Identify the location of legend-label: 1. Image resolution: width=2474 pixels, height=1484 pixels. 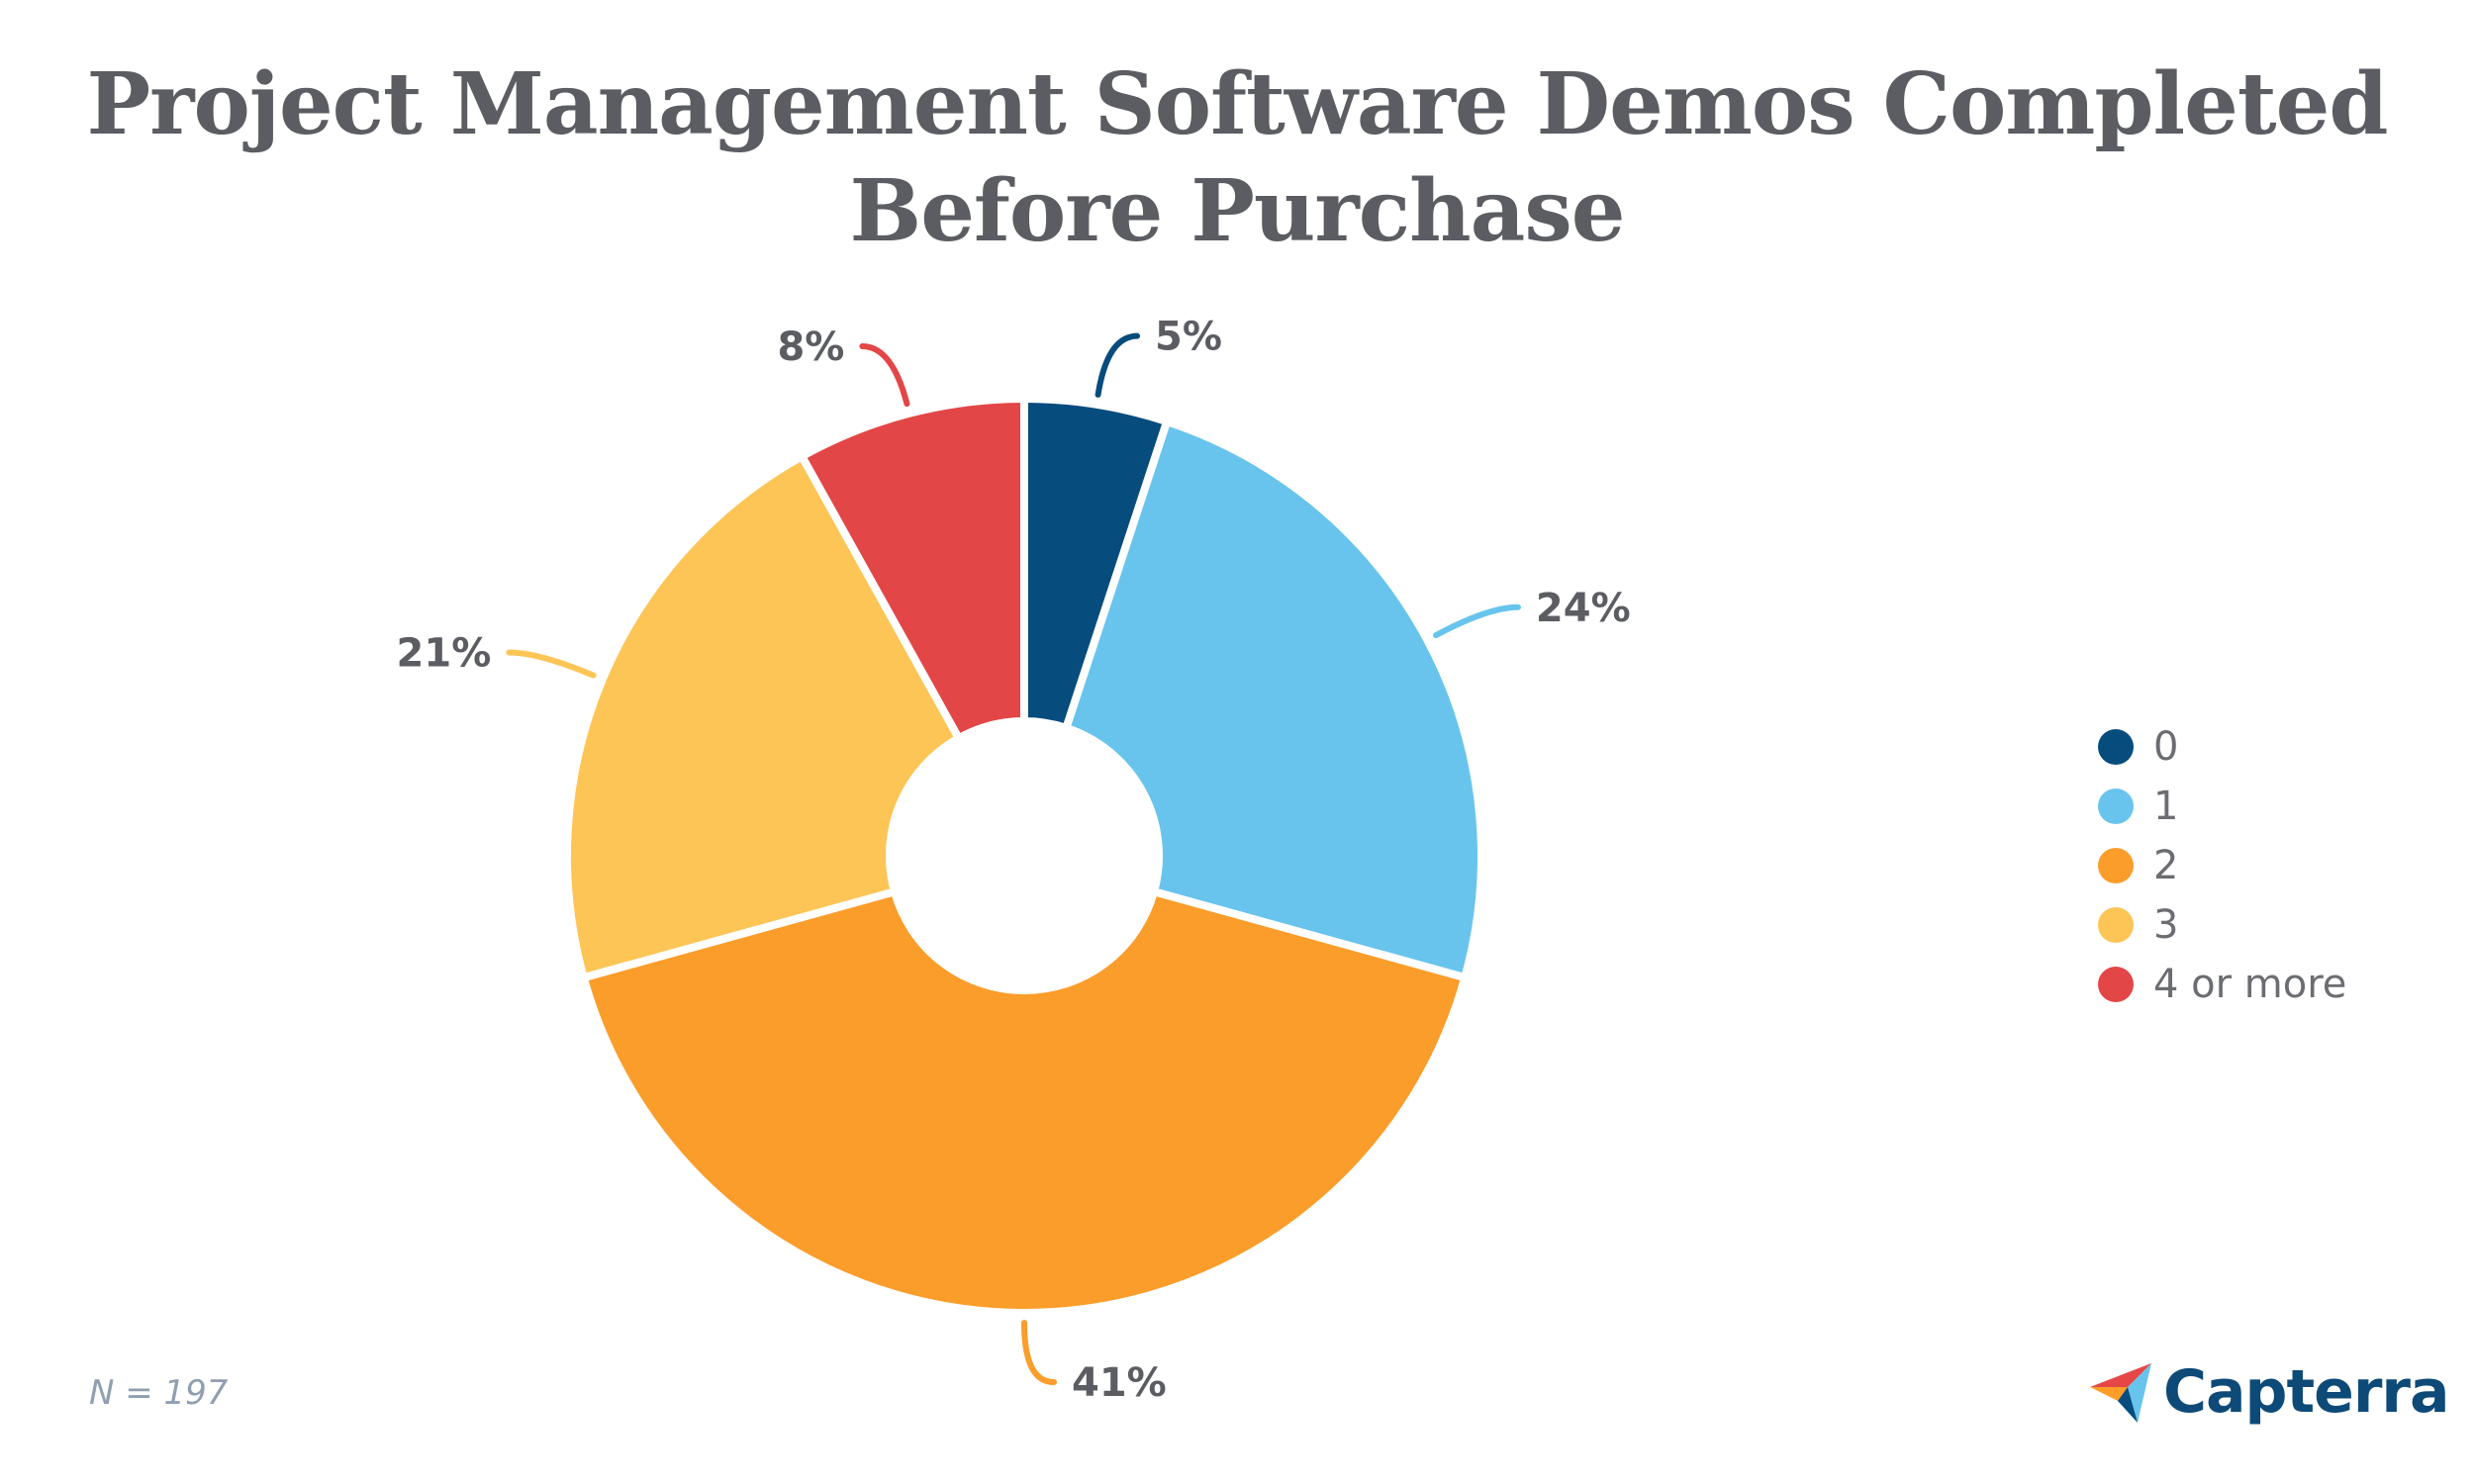
(2166, 806).